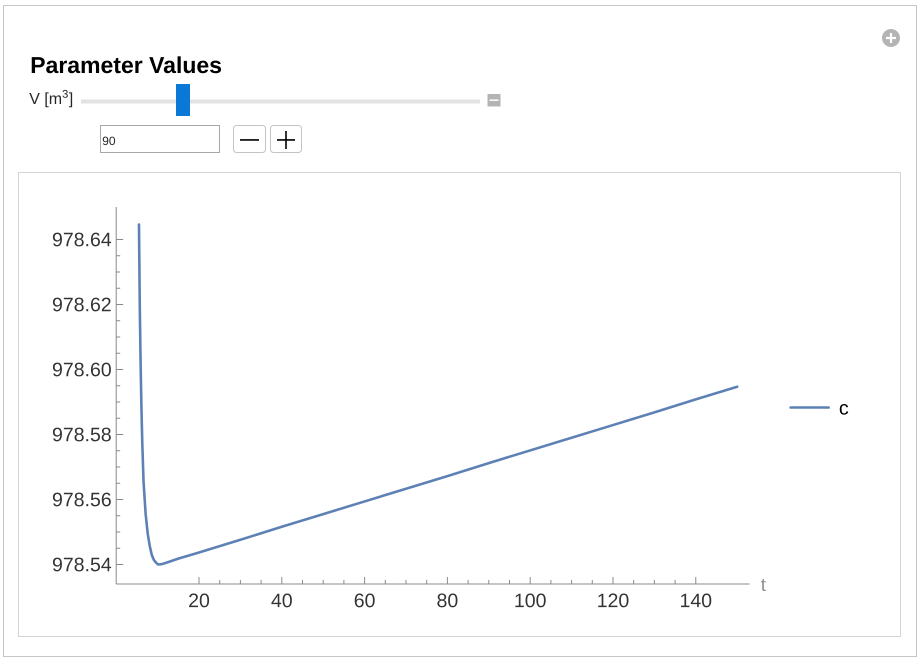 The height and width of the screenshot is (660, 922). Describe the element at coordinates (81, 499) in the screenshot. I see `y-tick-label: 978.56` at that location.